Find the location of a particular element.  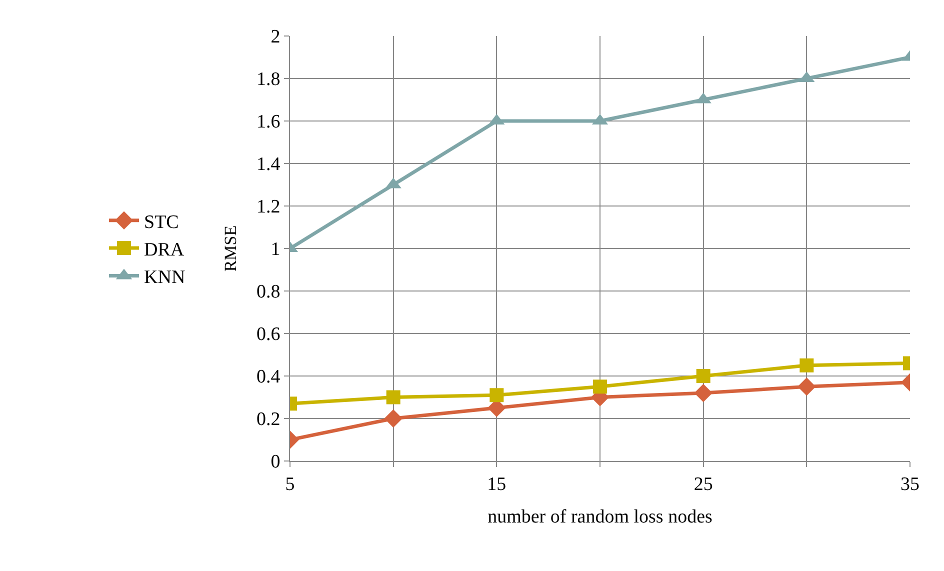

y-tick-label: 1 is located at coordinates (275, 249).